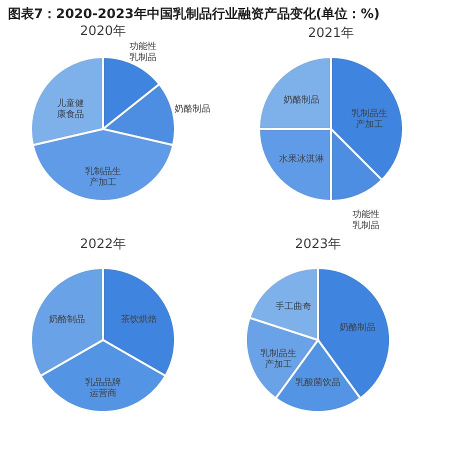 The height and width of the screenshot is (470, 455). What do you see at coordinates (103, 387) in the screenshot?
I see `slice-label: 乳品品牌运营商` at bounding box center [103, 387].